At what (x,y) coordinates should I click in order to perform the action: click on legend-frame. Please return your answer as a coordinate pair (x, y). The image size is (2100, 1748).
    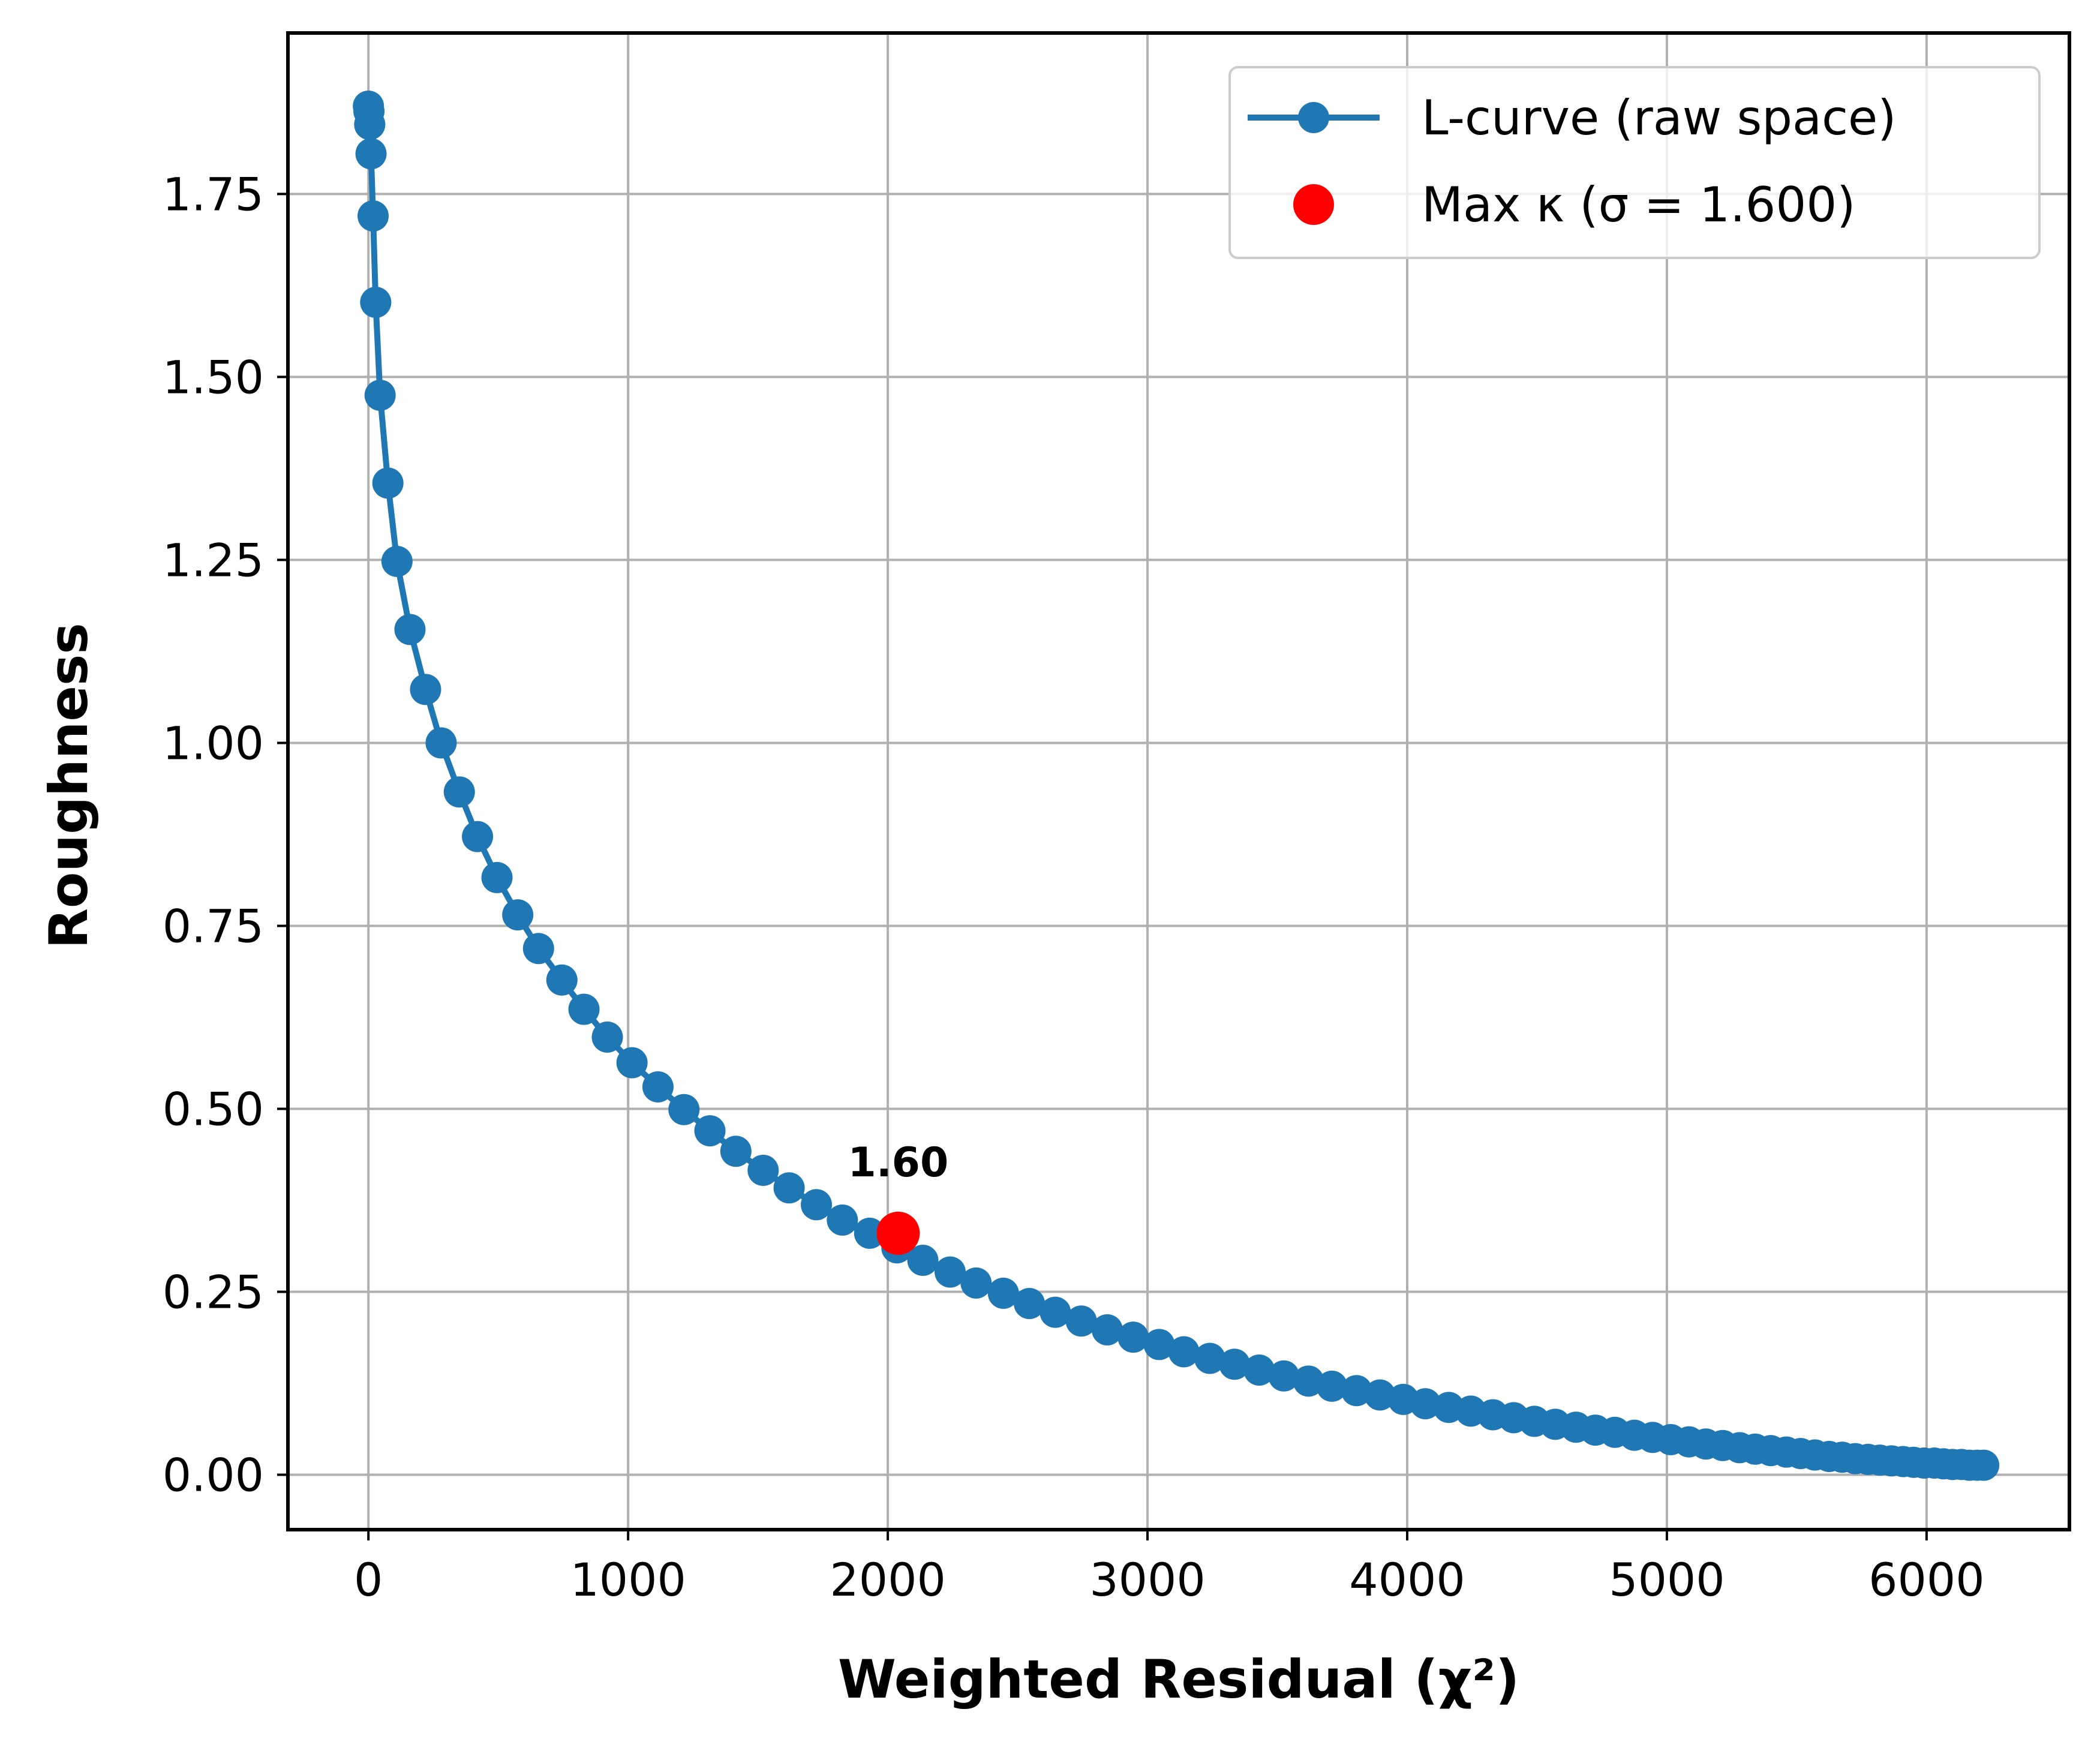
    Looking at the image, I should click on (1634, 162).